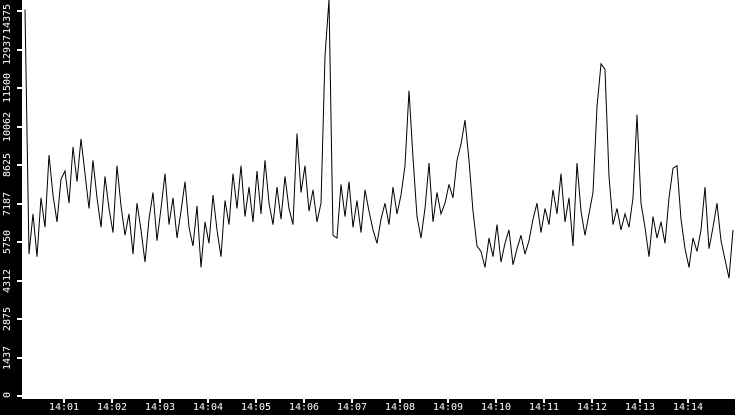  What do you see at coordinates (7, 395) in the screenshot?
I see `y-axis-label: 0` at bounding box center [7, 395].